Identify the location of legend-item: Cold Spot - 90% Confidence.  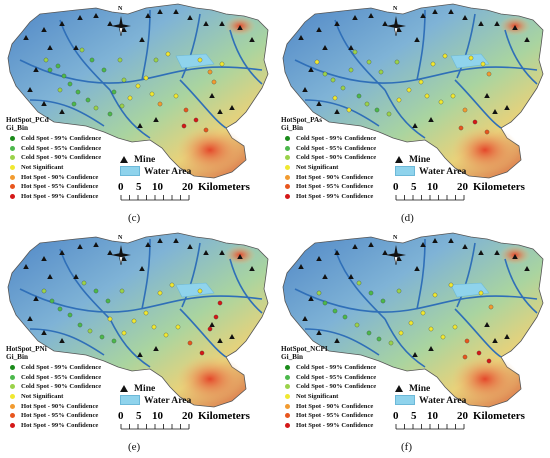
(53, 158).